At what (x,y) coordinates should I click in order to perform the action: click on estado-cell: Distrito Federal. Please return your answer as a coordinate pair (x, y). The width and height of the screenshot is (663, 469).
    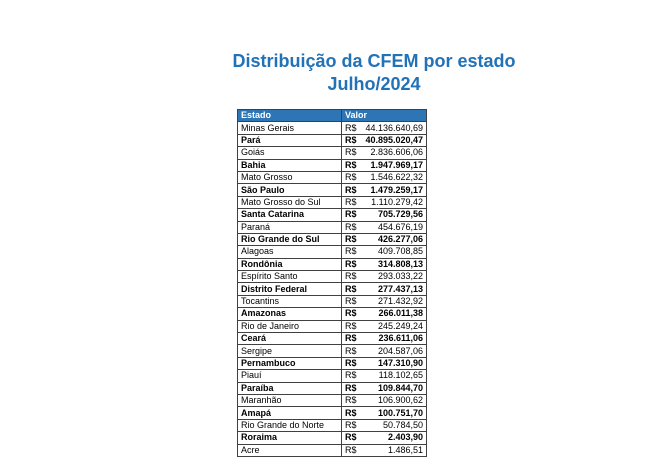
    Looking at the image, I should click on (289, 289).